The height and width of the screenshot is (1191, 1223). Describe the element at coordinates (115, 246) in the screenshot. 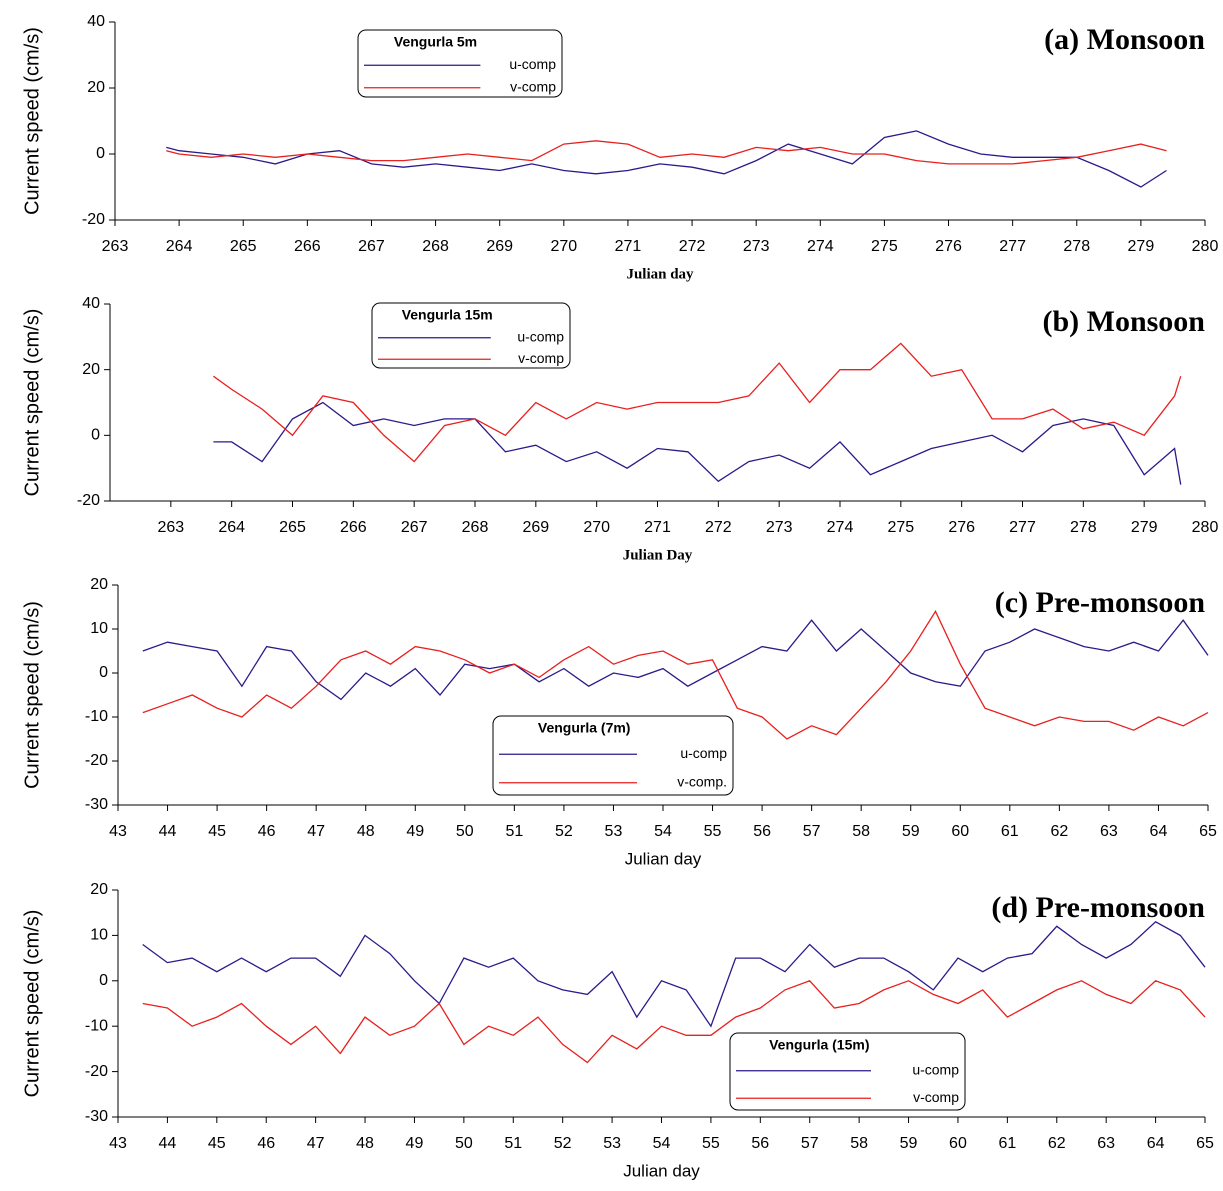

I see `x-tick-label: 263` at that location.